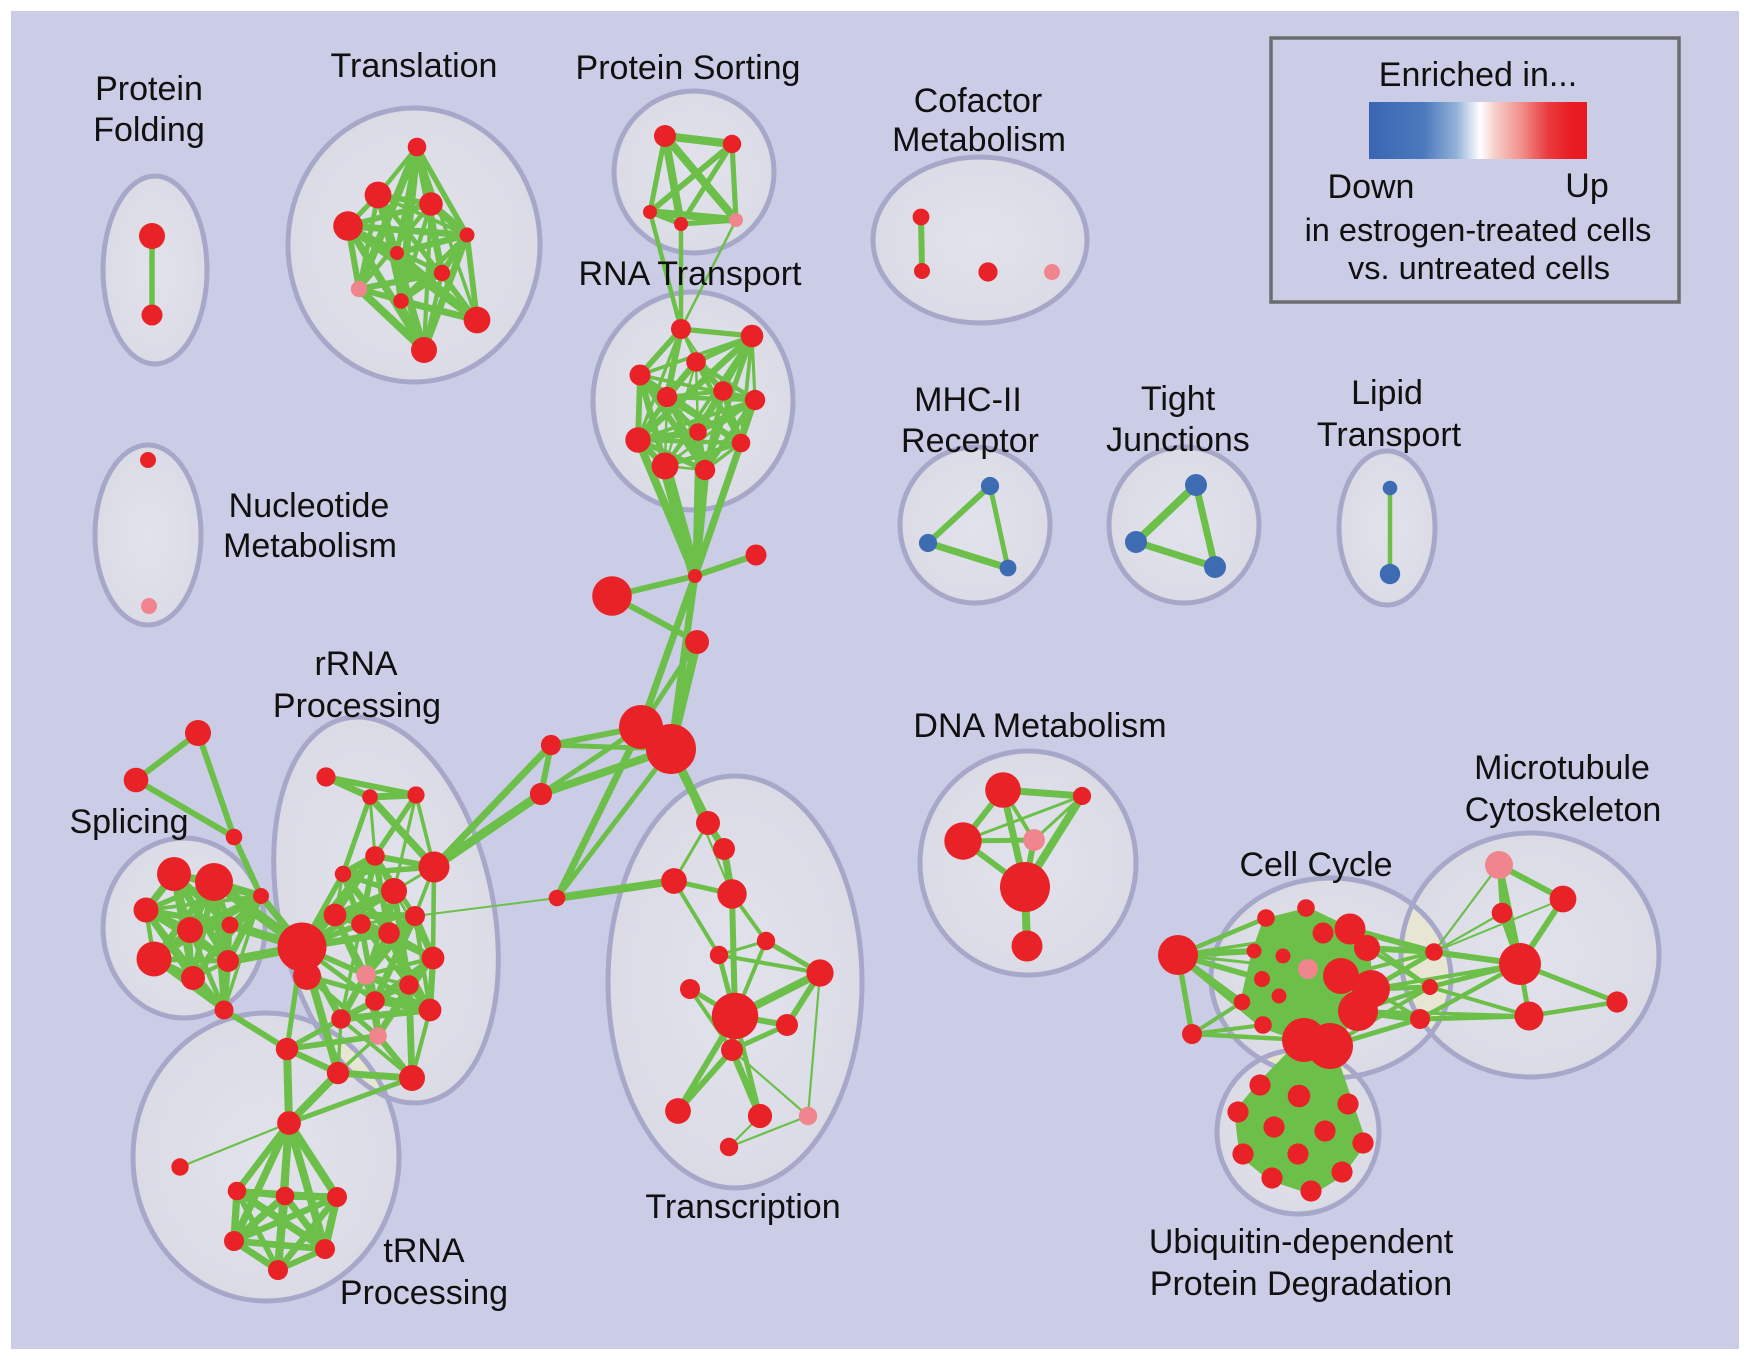 This screenshot has width=1750, height=1365. I want to click on svg-text: RNA Transport, so click(691, 274).